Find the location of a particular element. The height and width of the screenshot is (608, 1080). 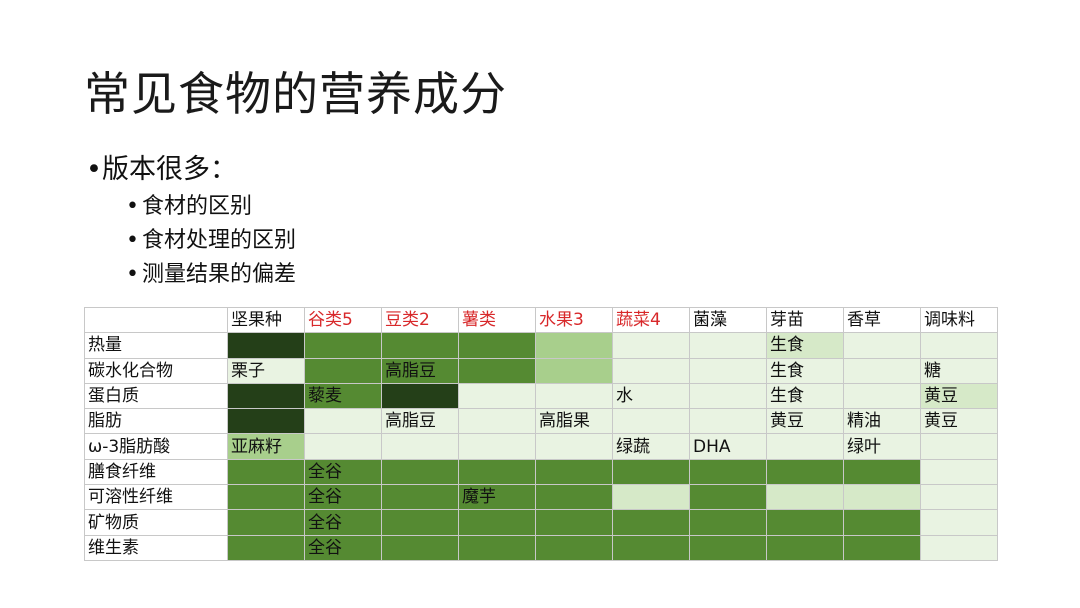

row-label: ω-3脂肪酸 is located at coordinates (156, 446).